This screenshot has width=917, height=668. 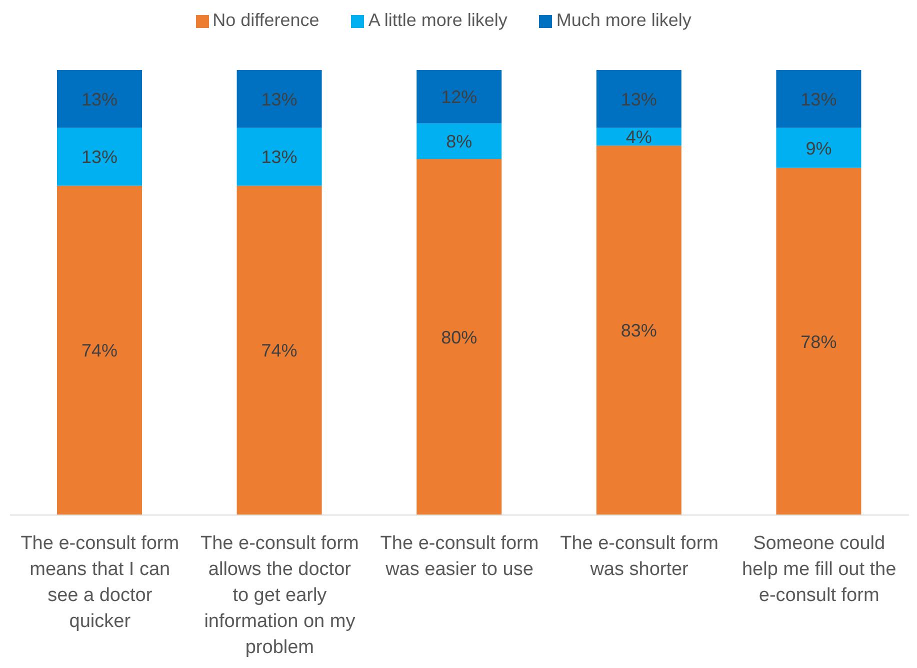 I want to click on data-label: 83%, so click(x=638, y=330).